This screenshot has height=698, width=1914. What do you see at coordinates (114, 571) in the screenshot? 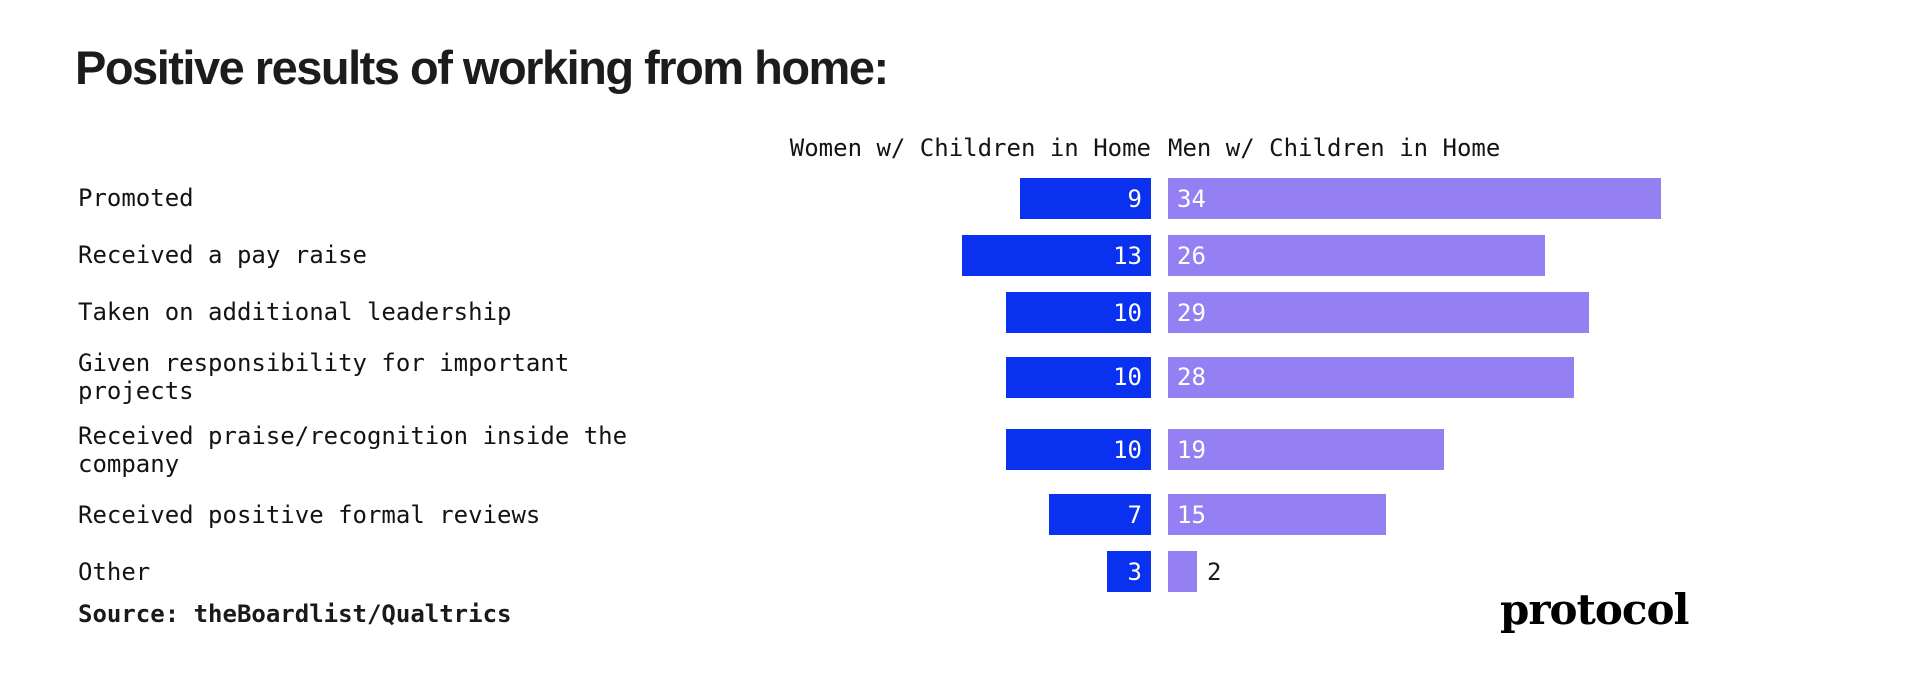
I see `category-label: Other` at bounding box center [114, 571].